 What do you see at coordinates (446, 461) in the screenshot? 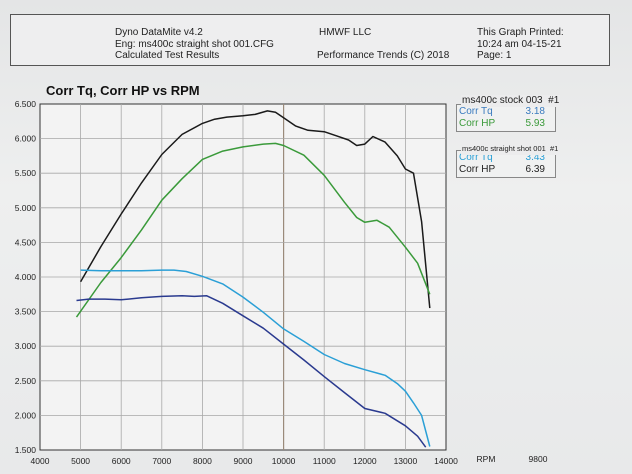
I see `x-tick-label: 14000` at bounding box center [446, 461].